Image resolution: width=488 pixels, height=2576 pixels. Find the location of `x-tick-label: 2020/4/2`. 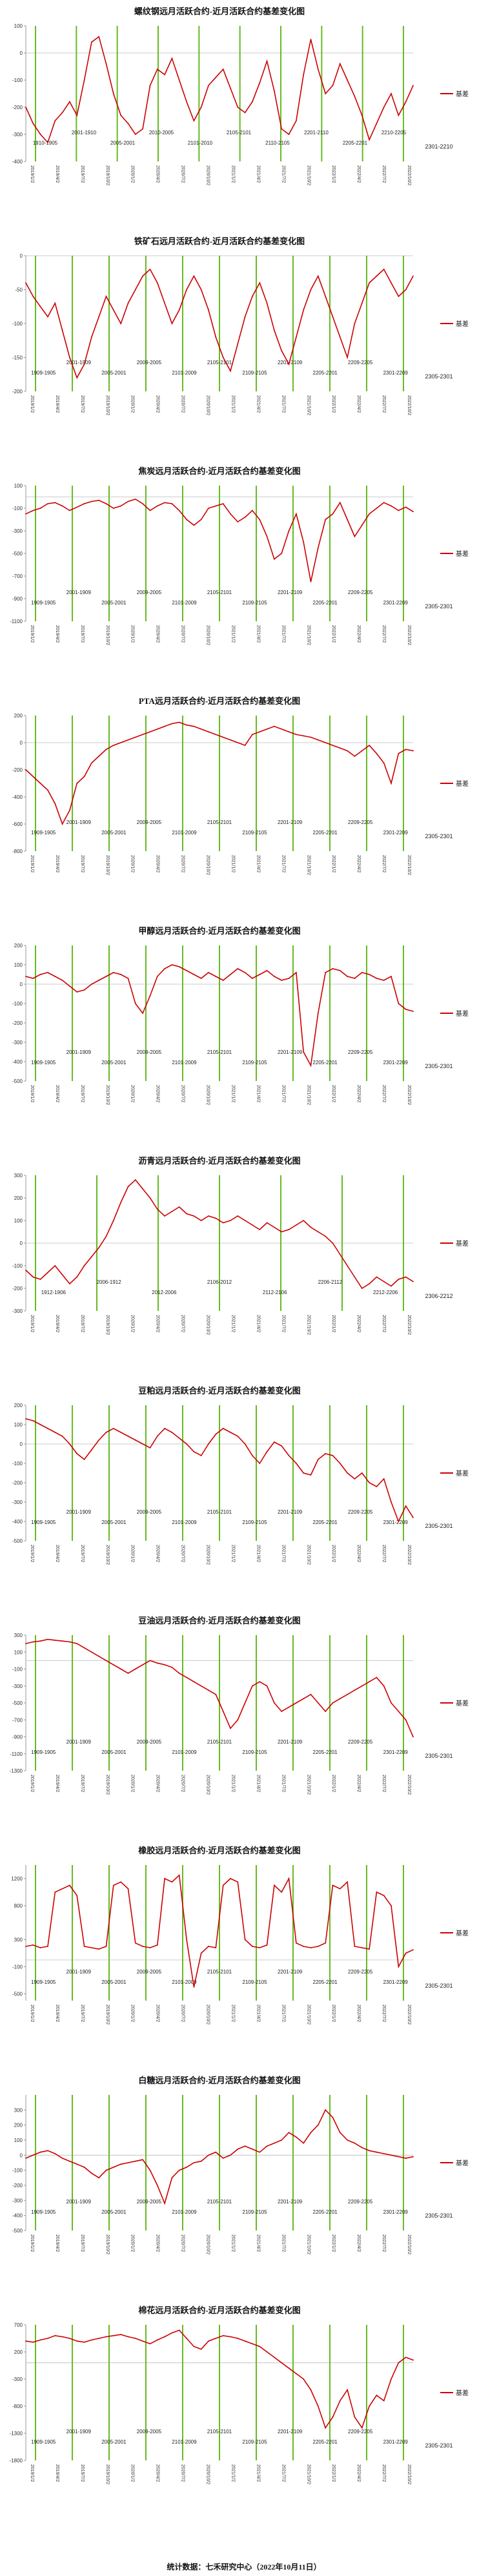

x-tick-label: 2020/4/2 is located at coordinates (158, 174).